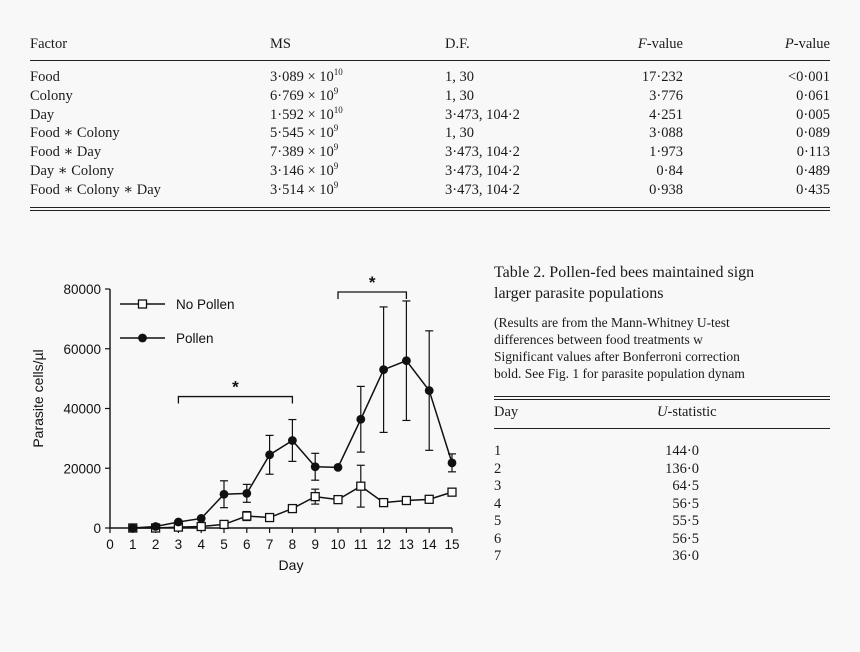  I want to click on table2-title-line: larger parasite populations, so click(579, 293).